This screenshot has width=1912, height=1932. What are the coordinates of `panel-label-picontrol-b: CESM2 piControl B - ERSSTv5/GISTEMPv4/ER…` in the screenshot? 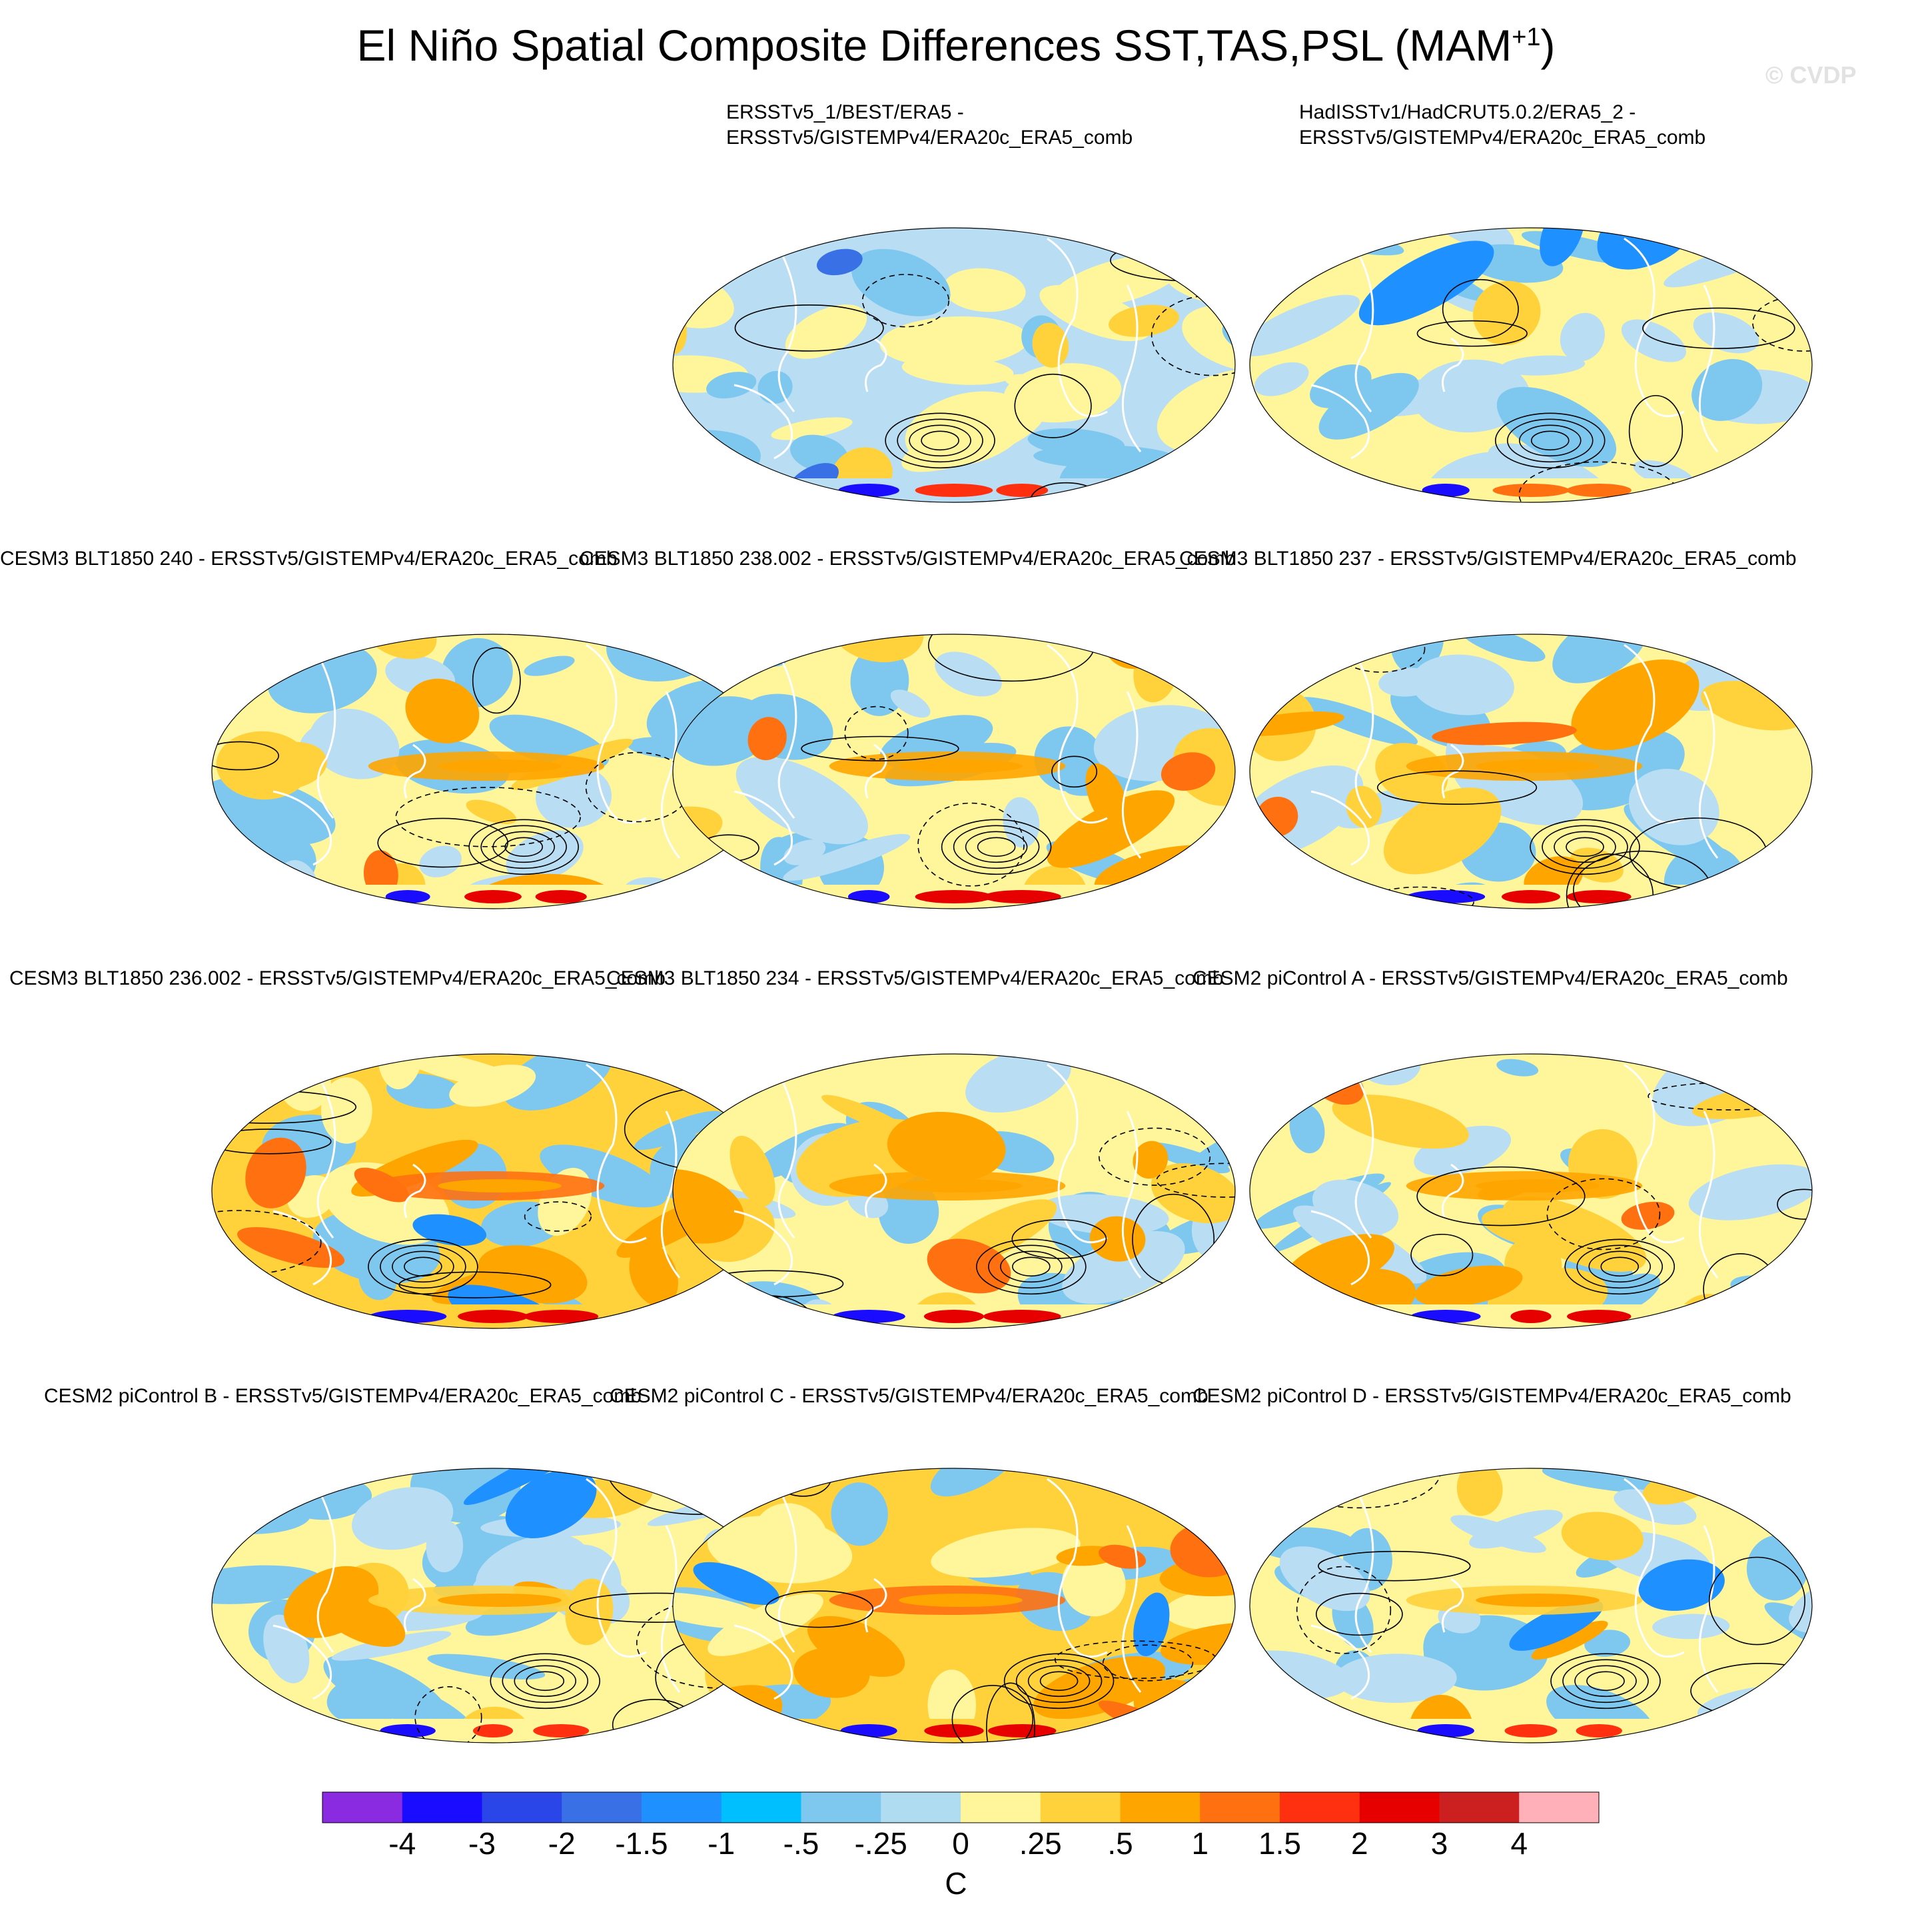 It's located at (343, 1396).